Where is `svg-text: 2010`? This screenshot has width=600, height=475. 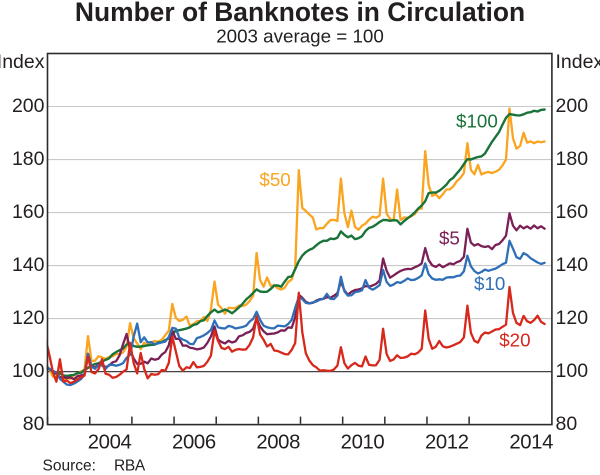
svg-text: 2010 is located at coordinates (363, 442).